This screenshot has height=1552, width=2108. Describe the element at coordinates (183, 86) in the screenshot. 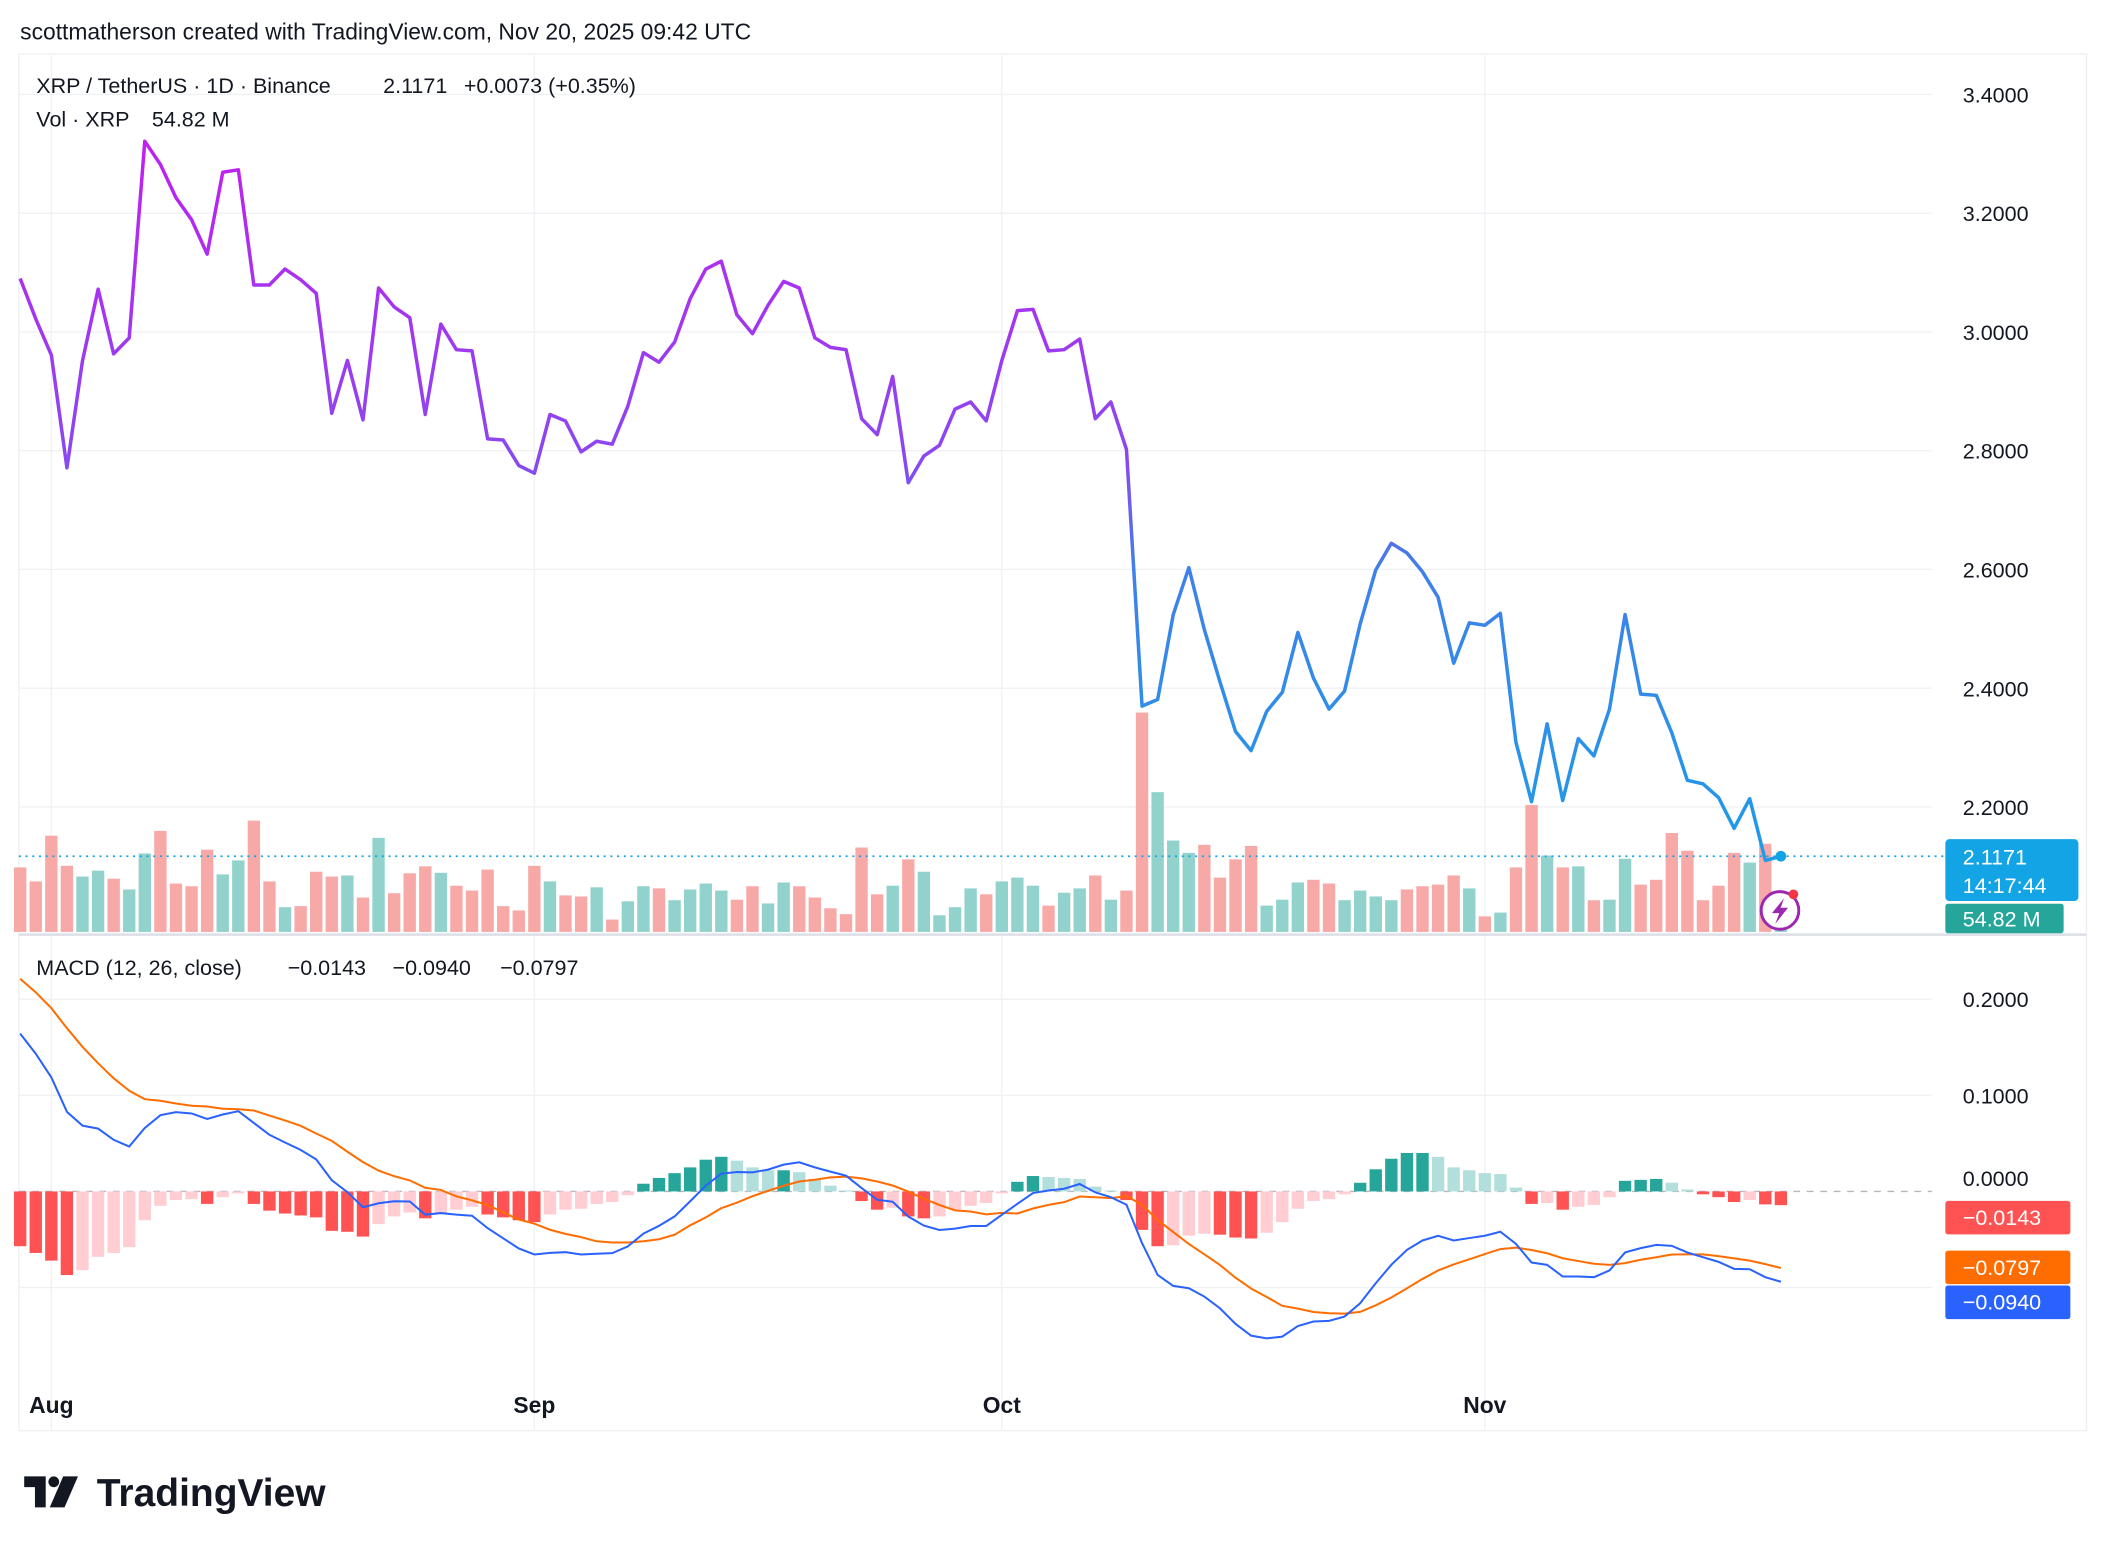

I see `symbol-title: XRP / TetherUS · 1D · Binance` at that location.